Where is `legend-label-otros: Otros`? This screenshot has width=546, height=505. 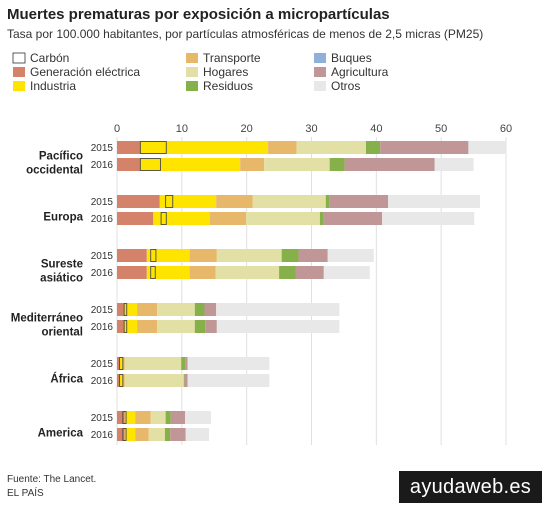
legend-label-otros: Otros is located at coordinates (345, 86).